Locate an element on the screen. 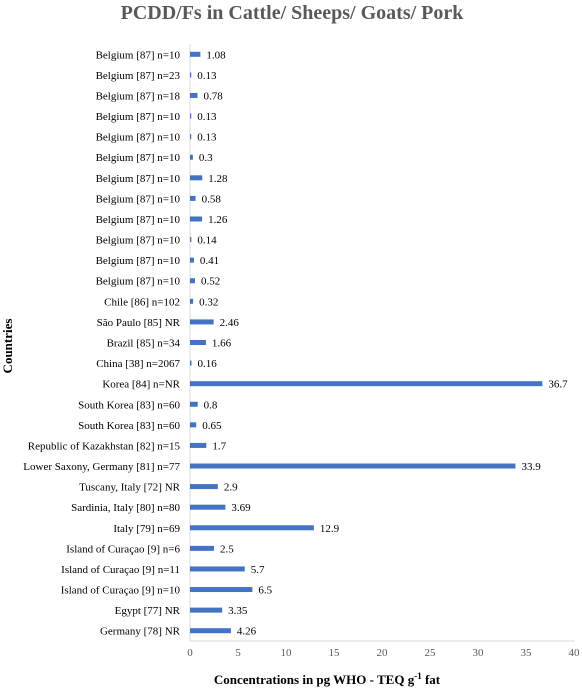 This screenshot has width=582, height=691. data-label: 0.41 is located at coordinates (209, 261).